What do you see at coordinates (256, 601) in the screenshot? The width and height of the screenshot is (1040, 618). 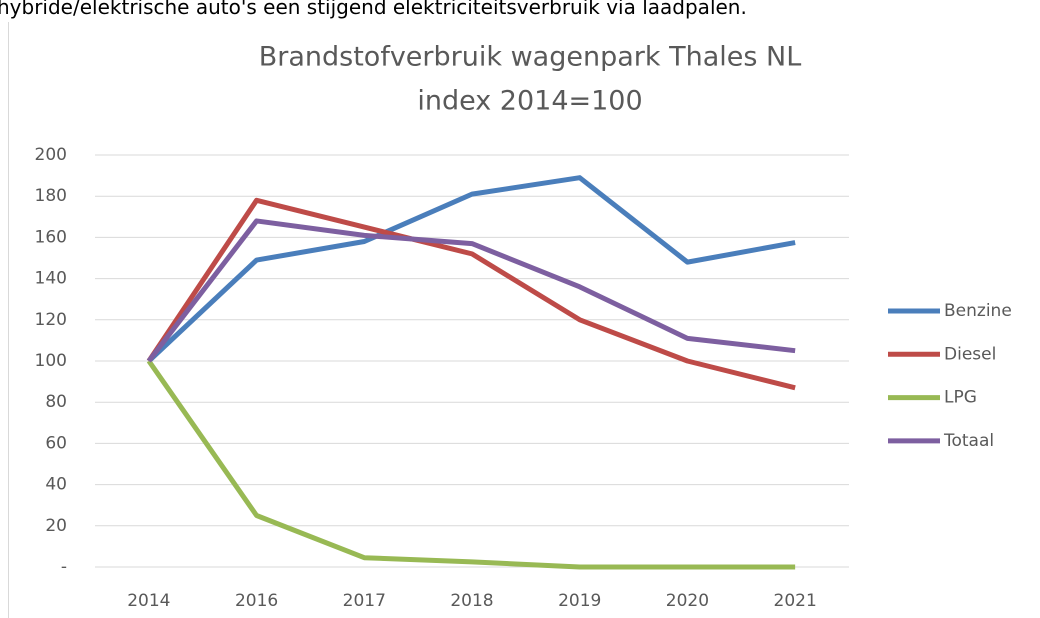 I see `x-tick-label: 2016` at bounding box center [256, 601].